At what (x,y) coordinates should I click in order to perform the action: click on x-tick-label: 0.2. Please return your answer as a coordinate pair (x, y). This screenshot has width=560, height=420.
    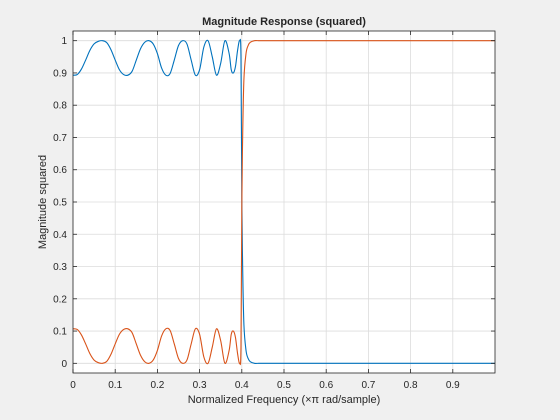
    Looking at the image, I should click on (157, 385).